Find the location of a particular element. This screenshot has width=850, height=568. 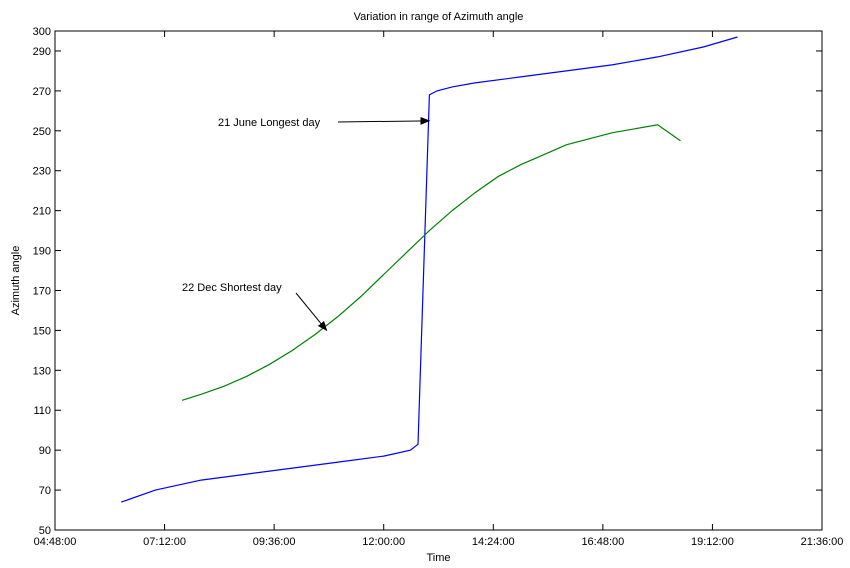

x-tick-label: 21:36:00 is located at coordinates (822, 542).